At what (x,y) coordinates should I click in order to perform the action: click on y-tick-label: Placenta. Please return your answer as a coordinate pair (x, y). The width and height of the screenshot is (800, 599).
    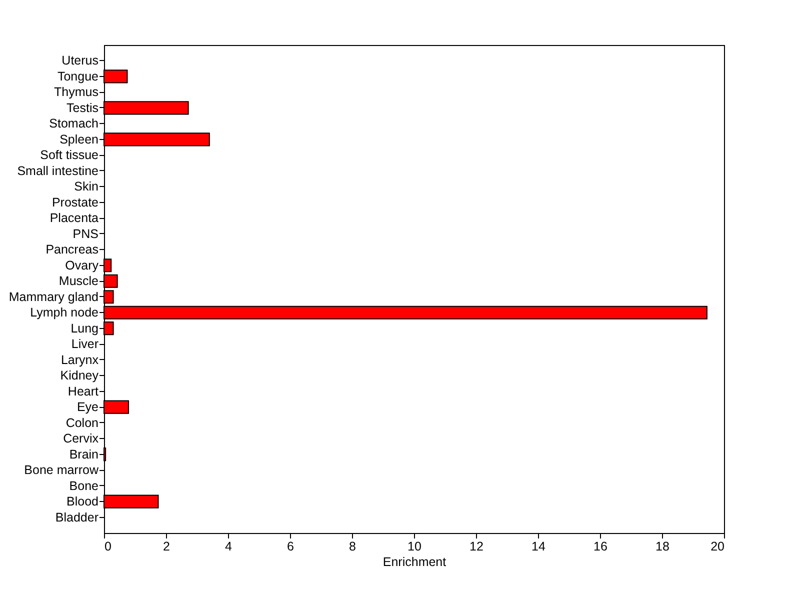
    Looking at the image, I should click on (74, 218).